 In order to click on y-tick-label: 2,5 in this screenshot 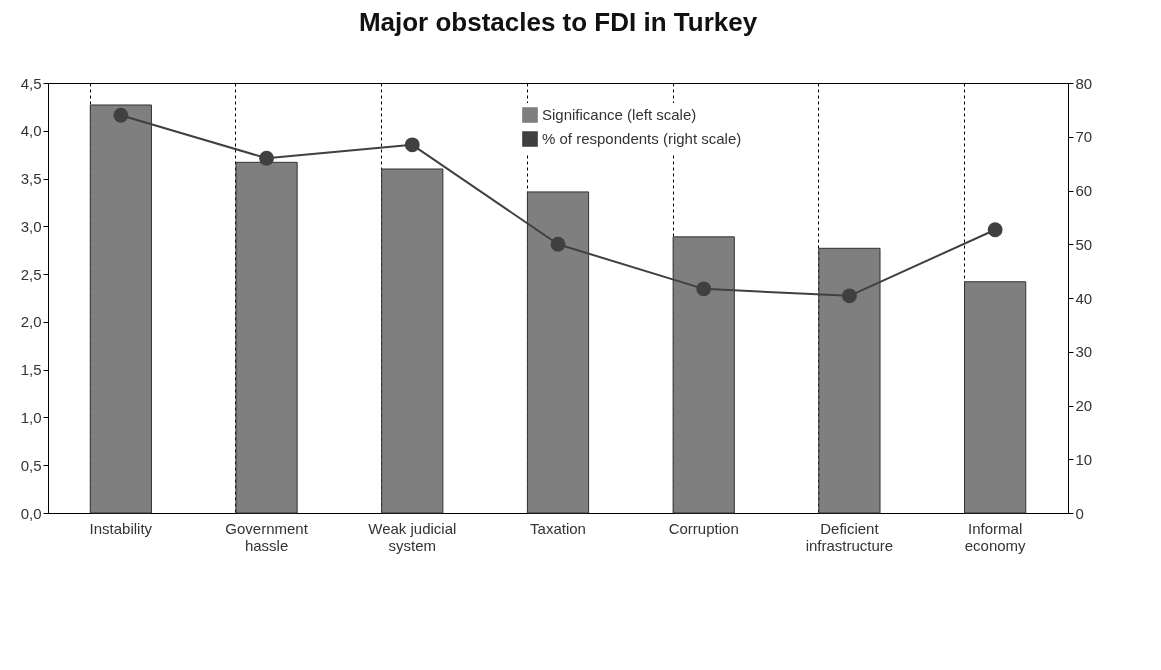, I will do `click(31, 274)`.